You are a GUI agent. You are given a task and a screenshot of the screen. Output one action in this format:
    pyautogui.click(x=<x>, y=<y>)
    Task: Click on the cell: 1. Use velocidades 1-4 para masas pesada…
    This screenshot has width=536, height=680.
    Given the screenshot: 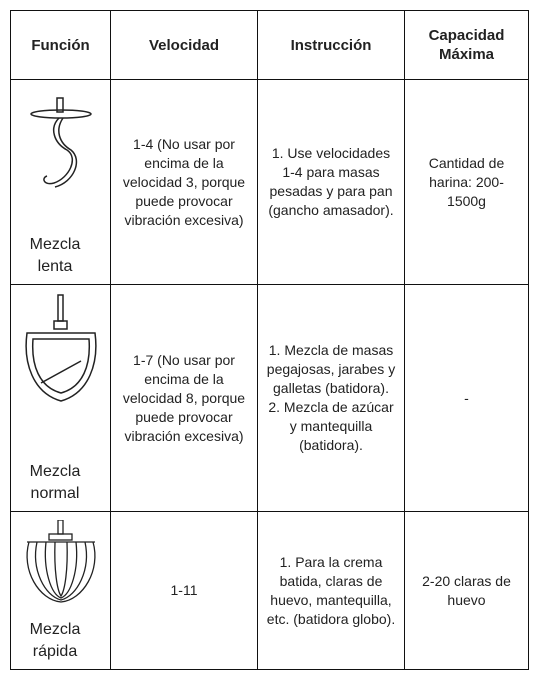 What is the action you would take?
    pyautogui.click(x=331, y=182)
    